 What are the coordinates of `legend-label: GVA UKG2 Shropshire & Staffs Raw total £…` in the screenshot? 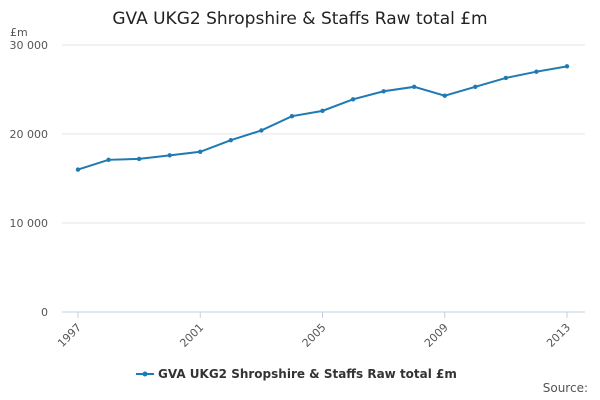 It's located at (307, 374).